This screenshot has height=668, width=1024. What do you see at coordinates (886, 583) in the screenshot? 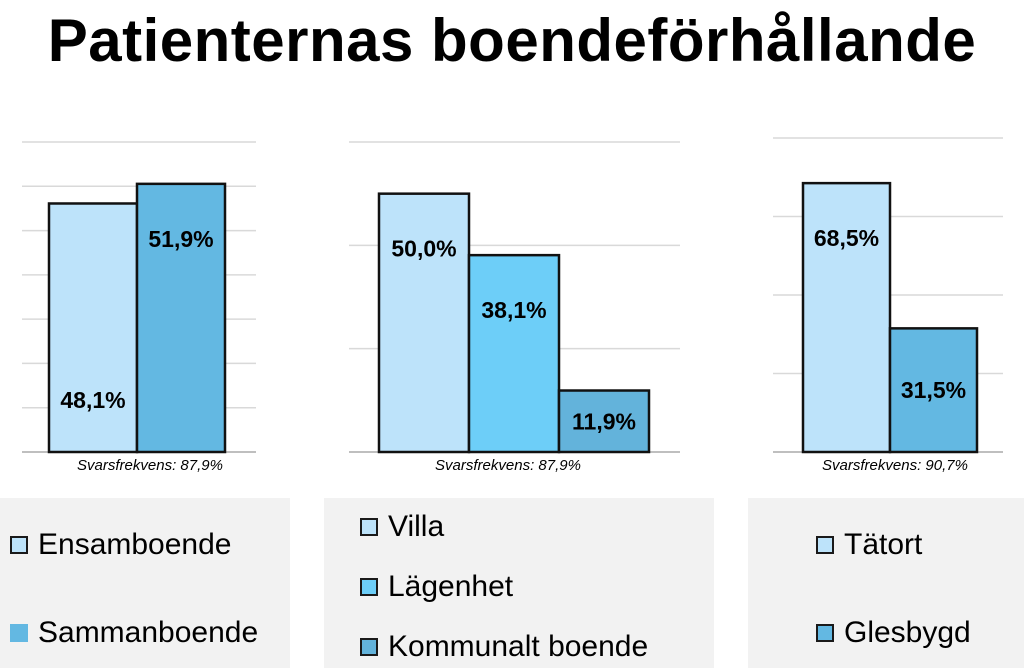
I see `legend-3: Tätort Glesbygd` at bounding box center [886, 583].